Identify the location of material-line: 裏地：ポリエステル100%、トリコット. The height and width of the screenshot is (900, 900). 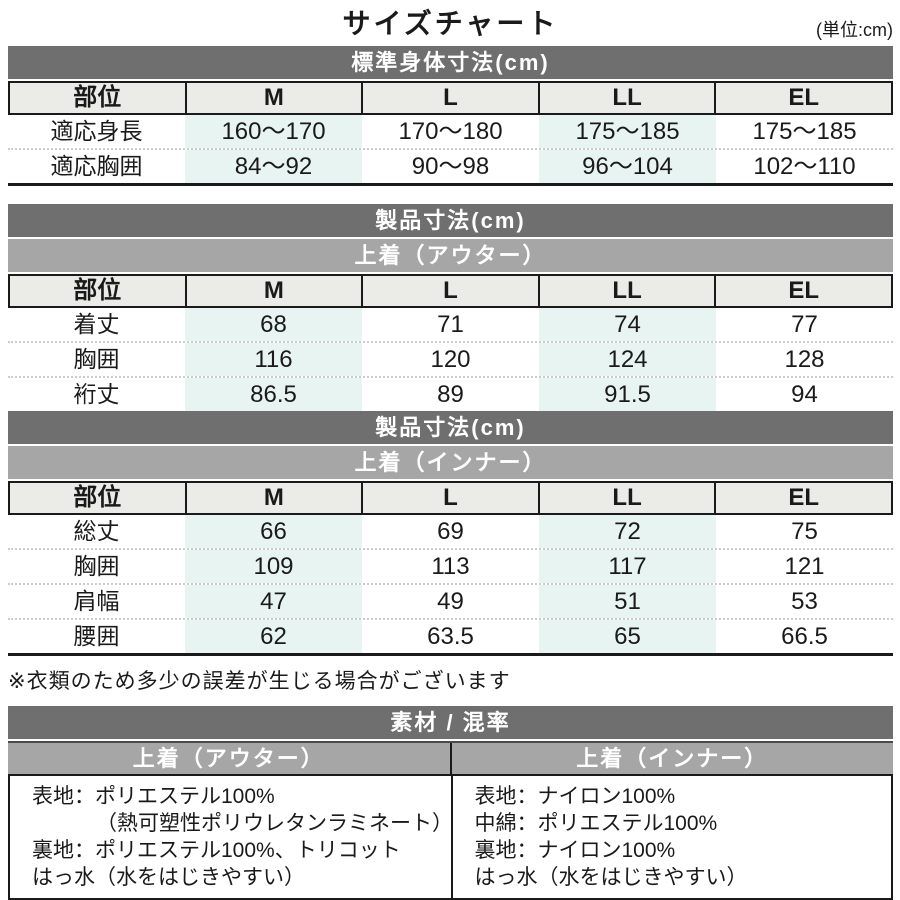
(216, 850).